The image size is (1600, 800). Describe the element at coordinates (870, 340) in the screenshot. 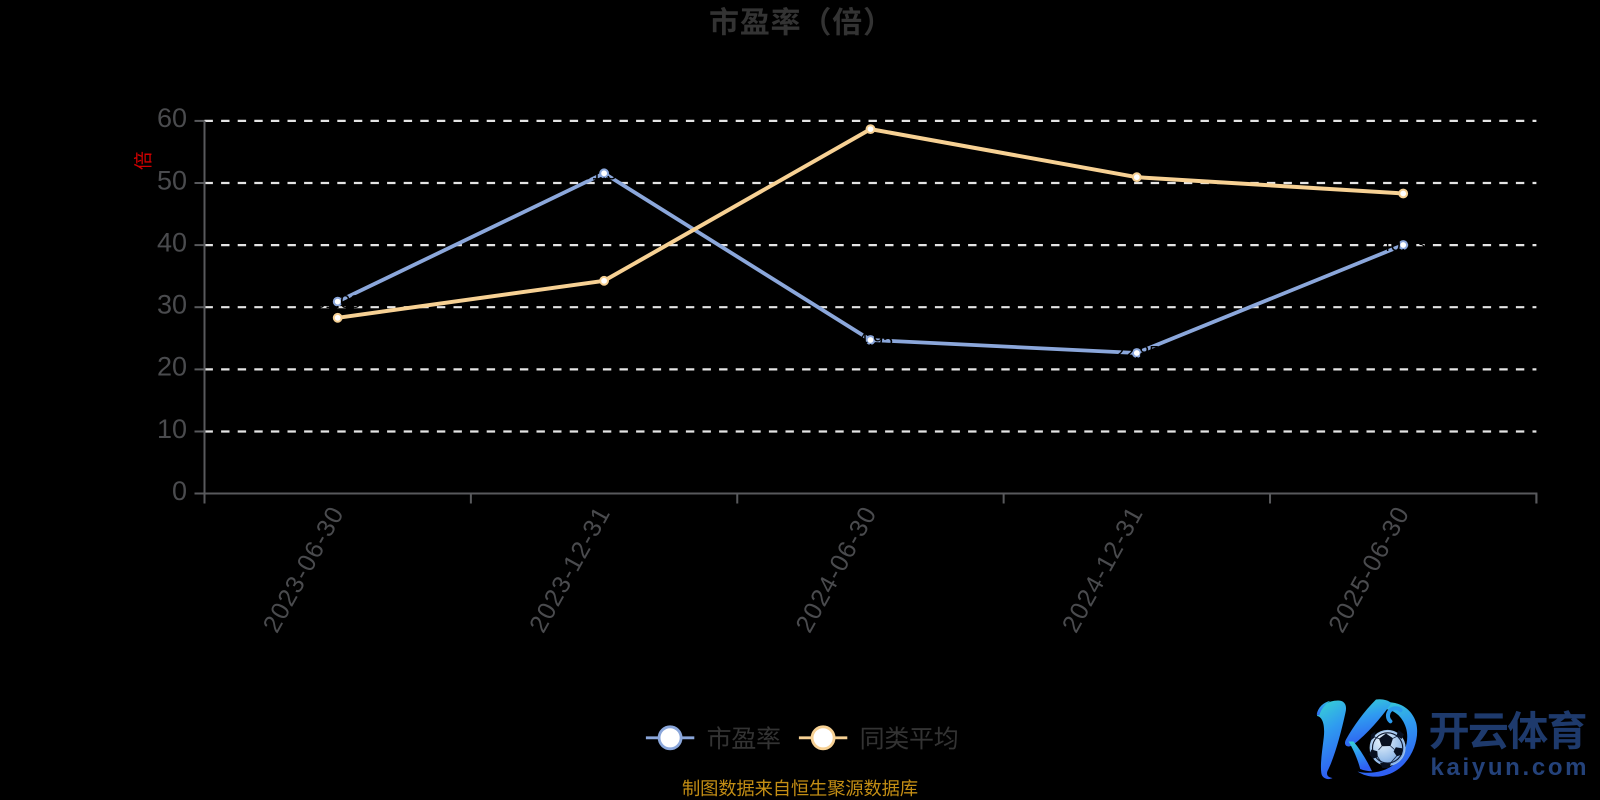

I see `svg-text: 24.95` at that location.